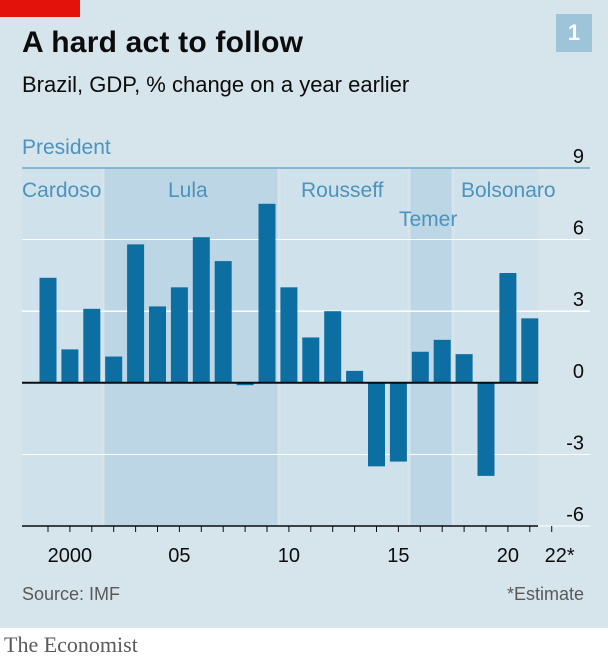 Image resolution: width=608 pixels, height=662 pixels. What do you see at coordinates (66, 147) in the screenshot?
I see `president-label: President` at bounding box center [66, 147].